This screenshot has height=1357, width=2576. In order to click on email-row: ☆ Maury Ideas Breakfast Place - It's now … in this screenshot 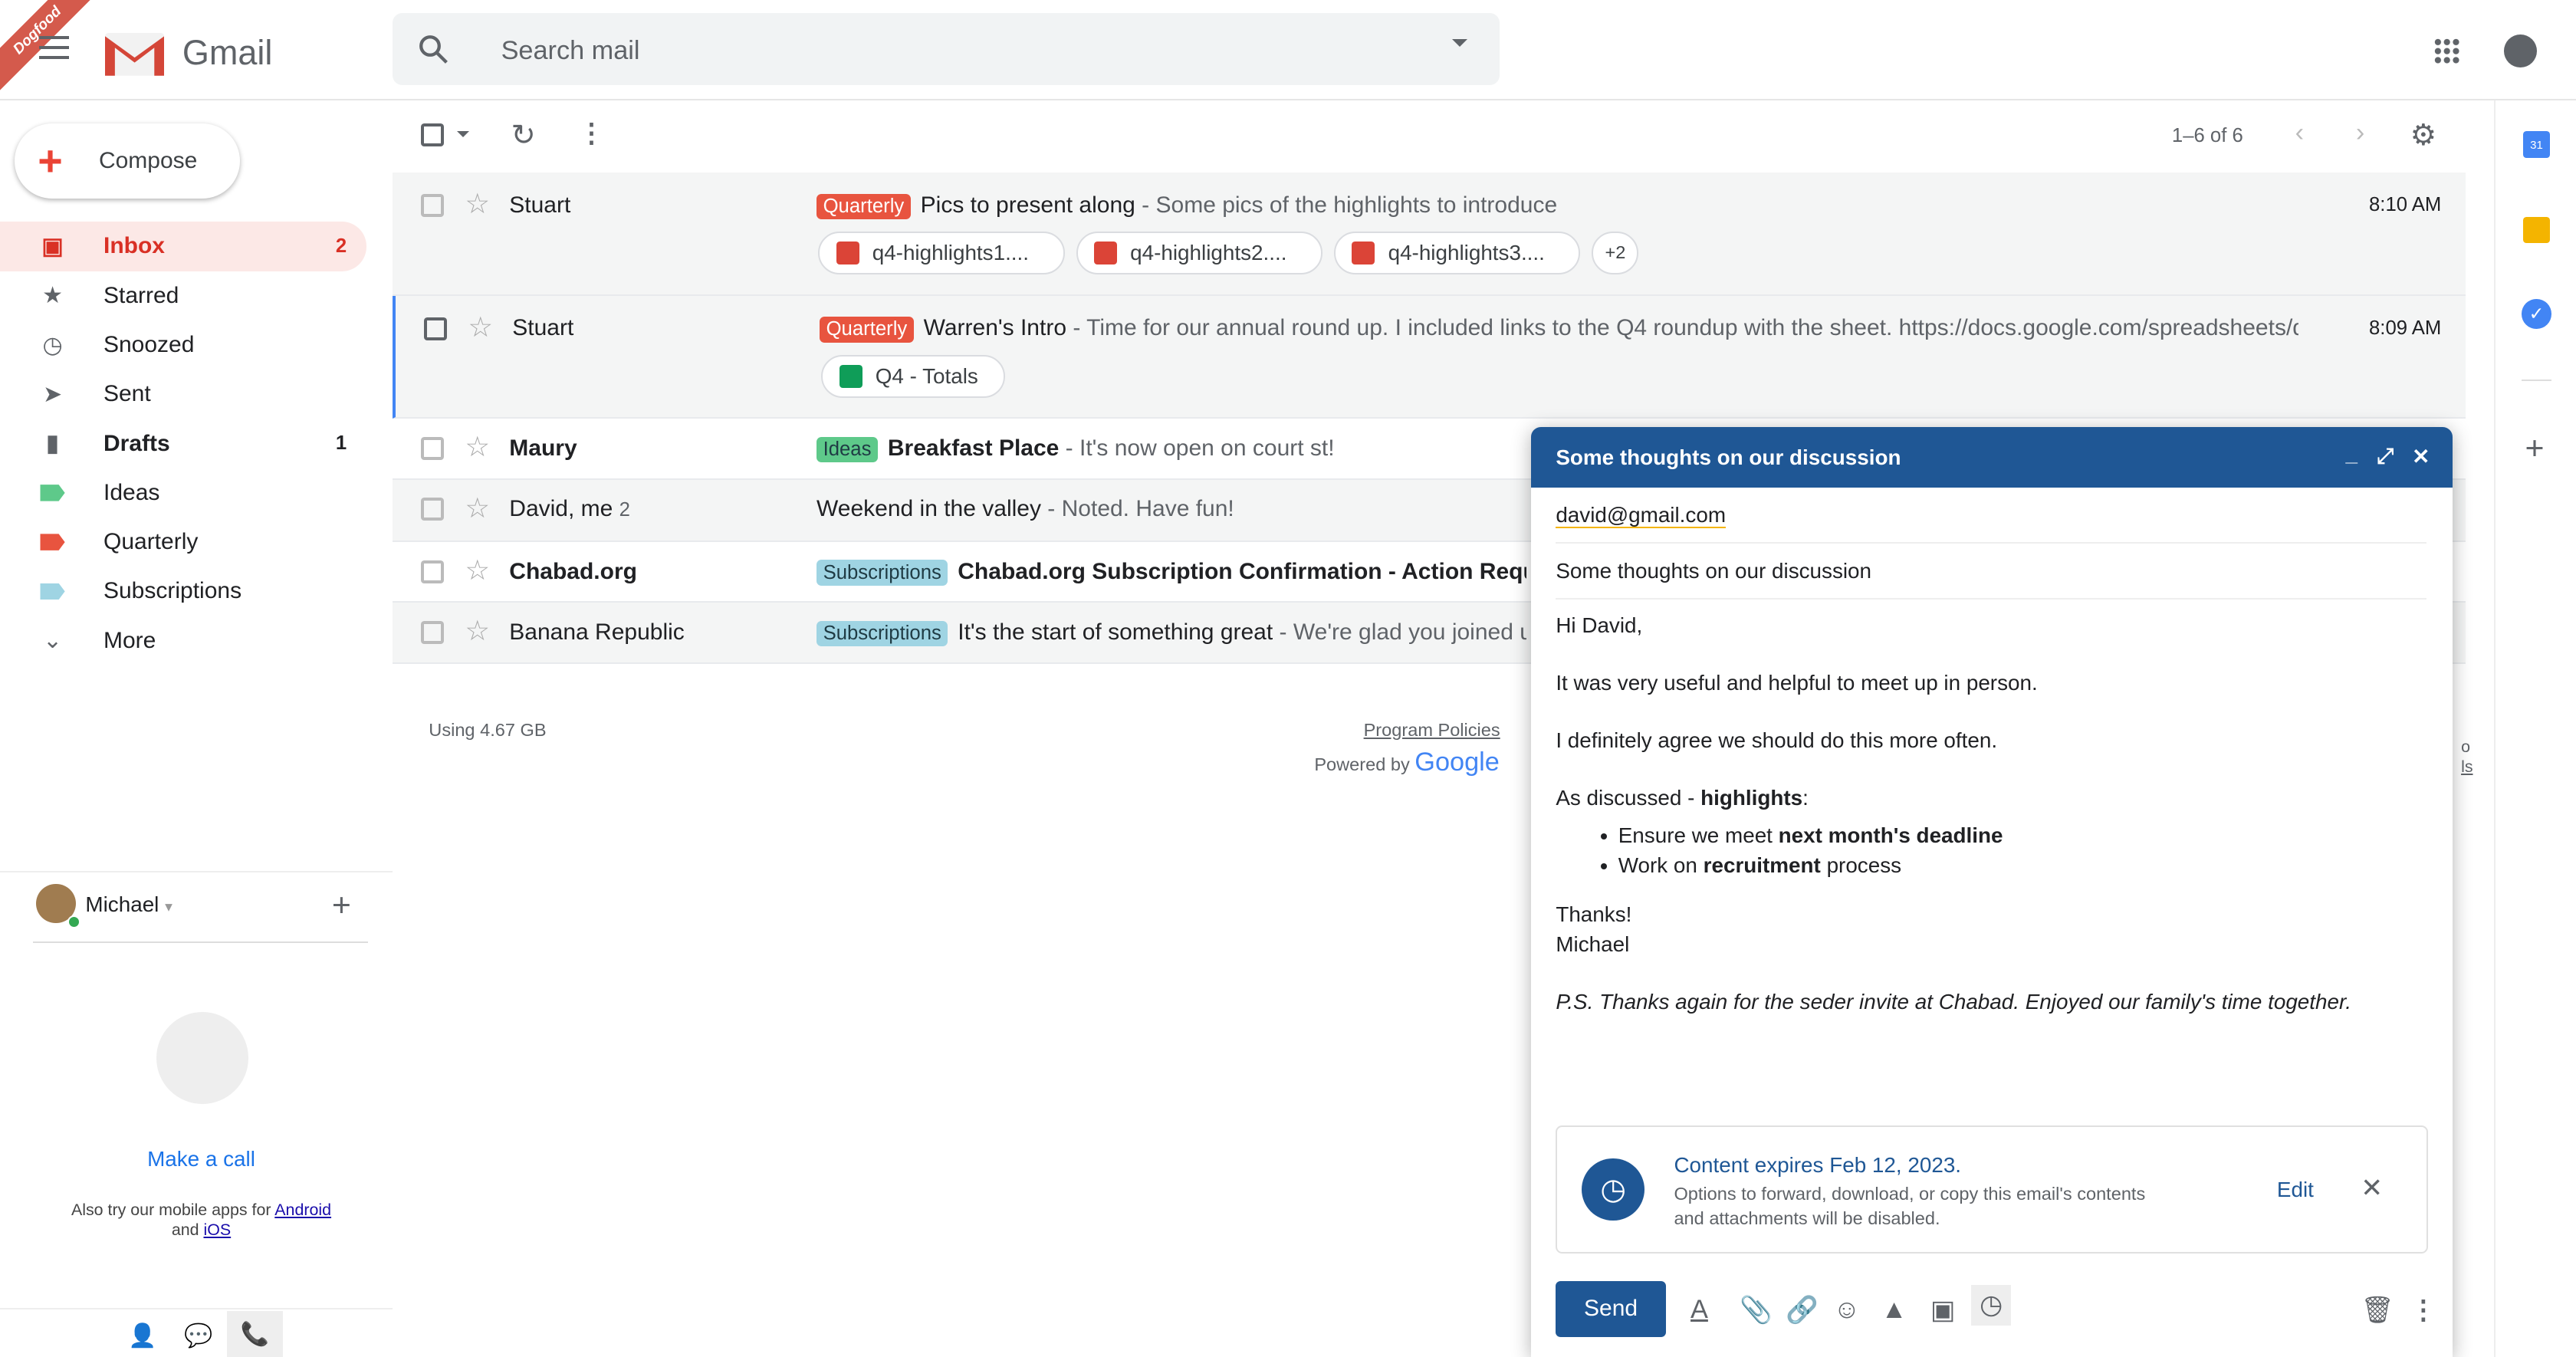, I will do `click(1430, 450)`.